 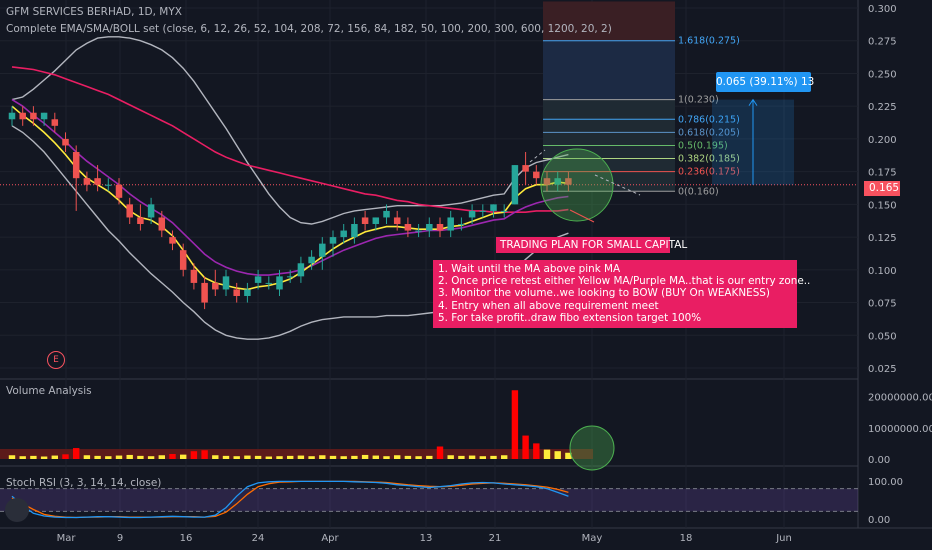 What do you see at coordinates (882, 369) in the screenshot?
I see `y-tick-label: 0.025` at bounding box center [882, 369].